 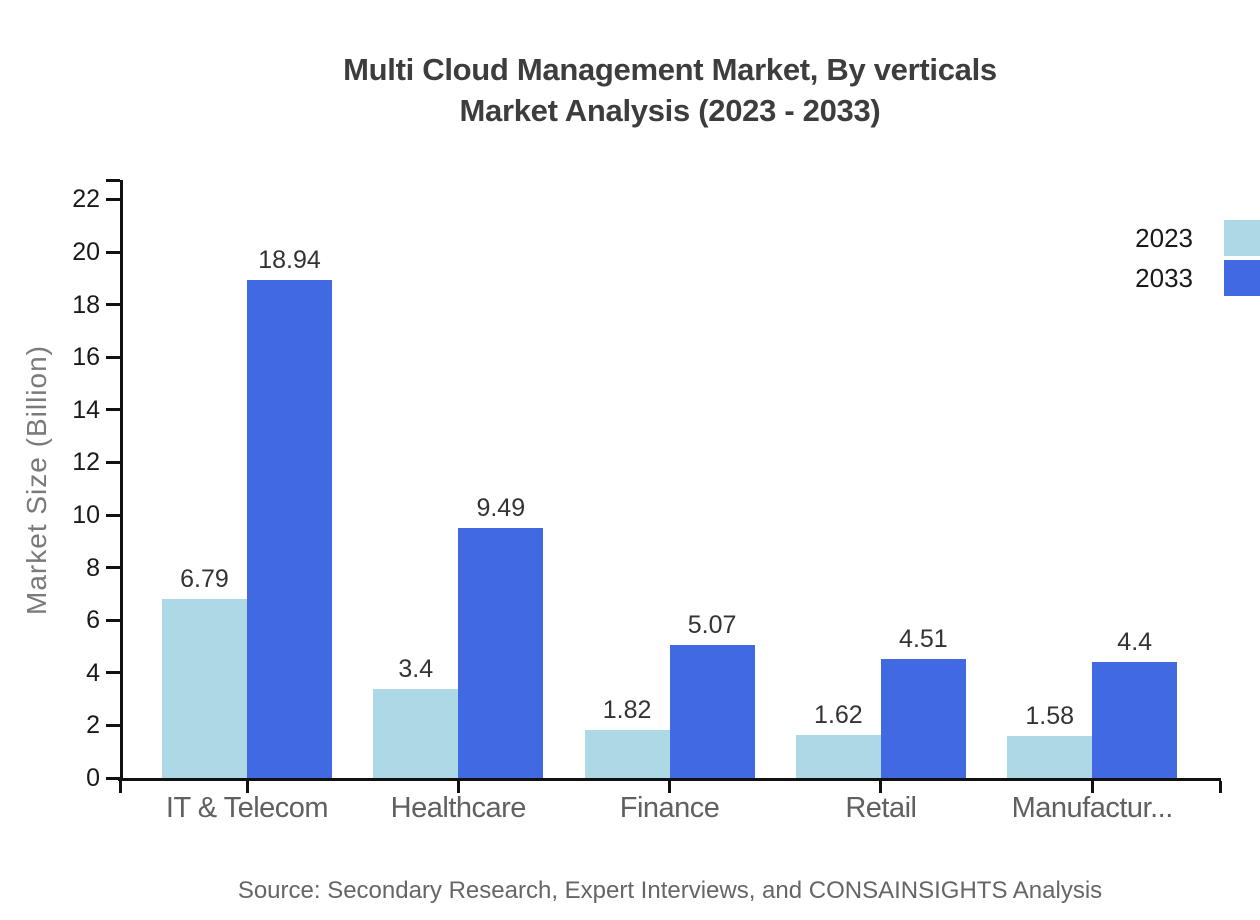 I want to click on bar-value-label: 18.94, so click(x=289, y=259).